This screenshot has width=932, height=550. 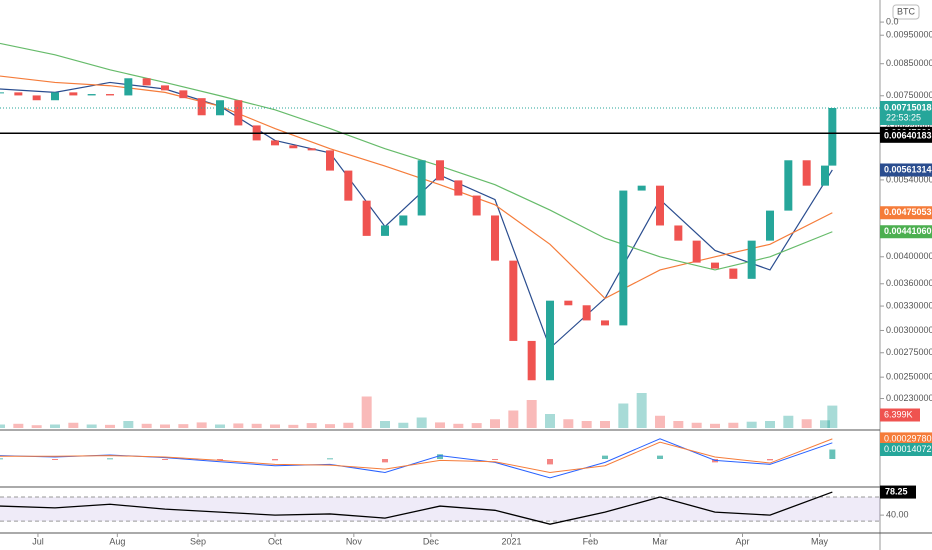 I want to click on price-label: 0.00715018, so click(x=908, y=107).